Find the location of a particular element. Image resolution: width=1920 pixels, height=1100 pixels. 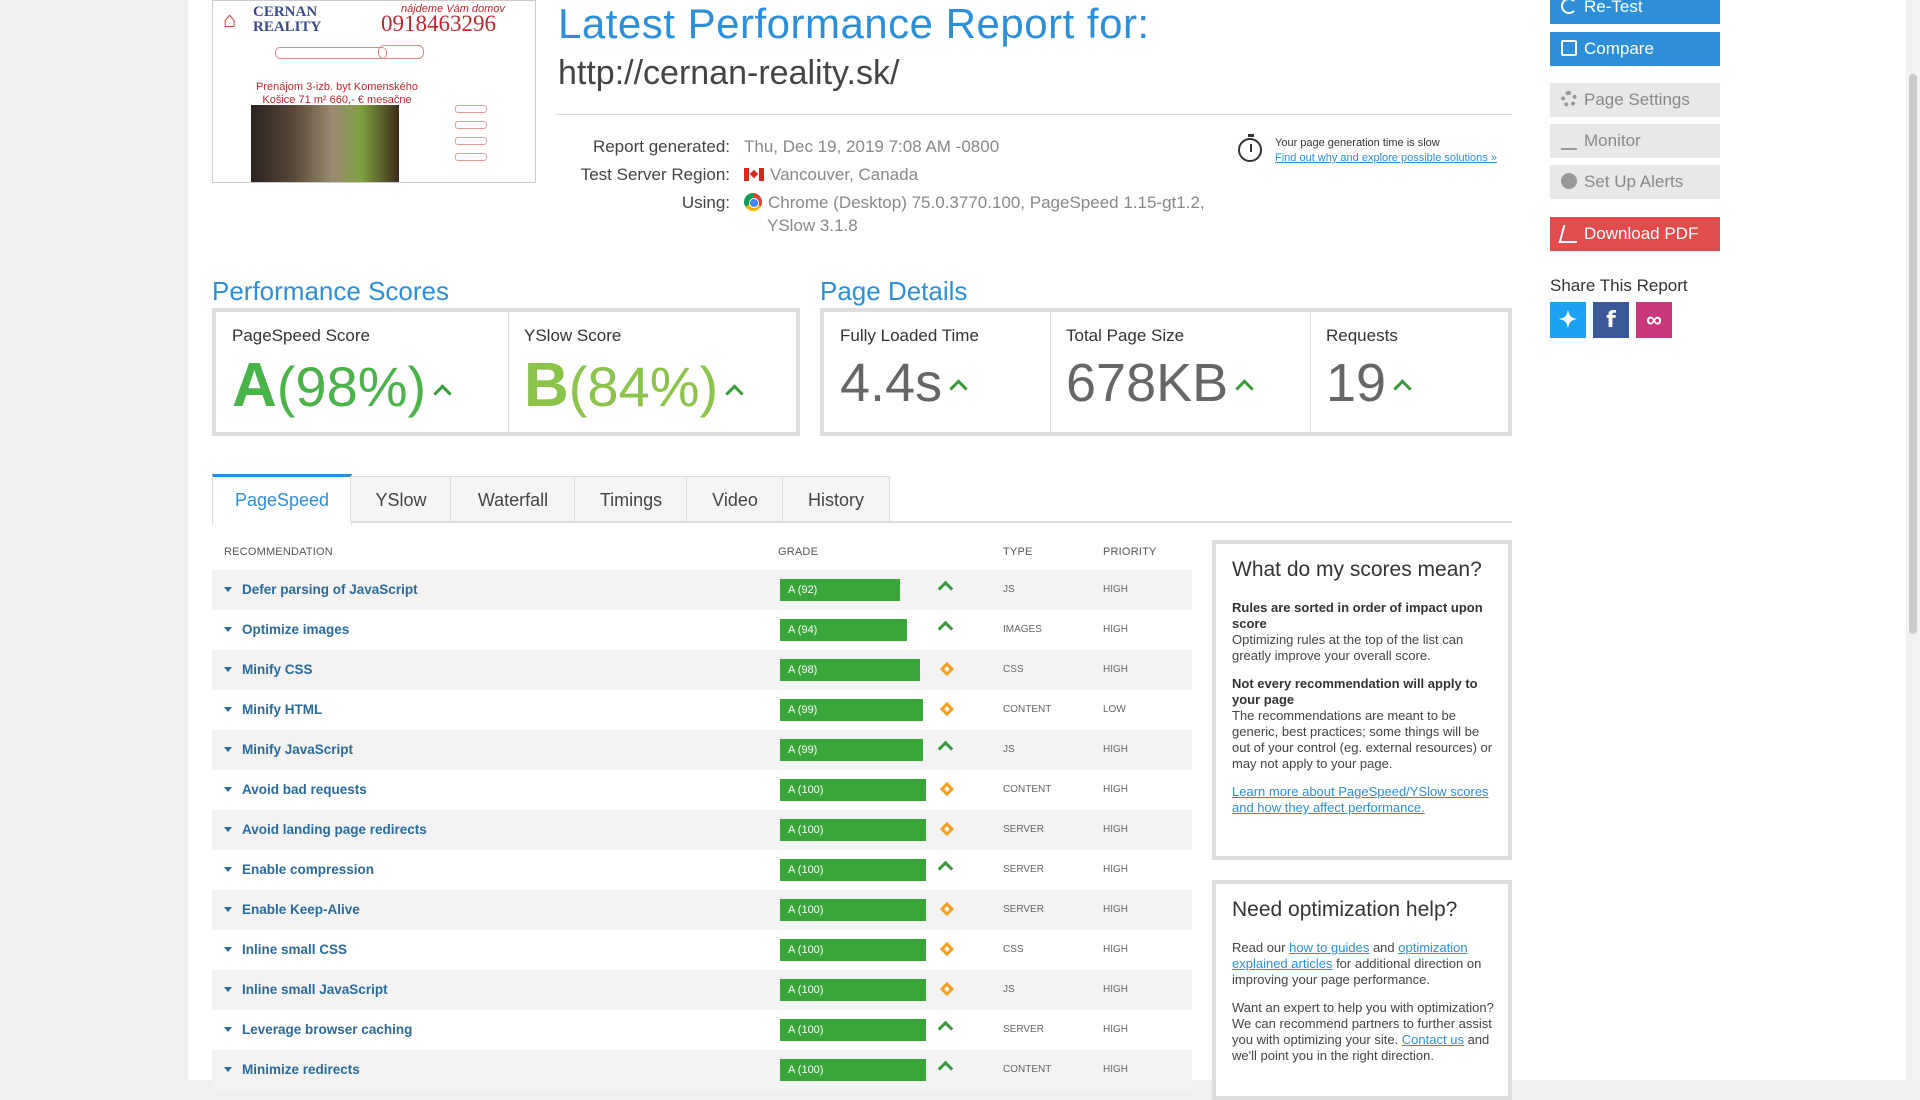

table-row: Minify JavaScript A (99) JS HIGH is located at coordinates (702, 750).